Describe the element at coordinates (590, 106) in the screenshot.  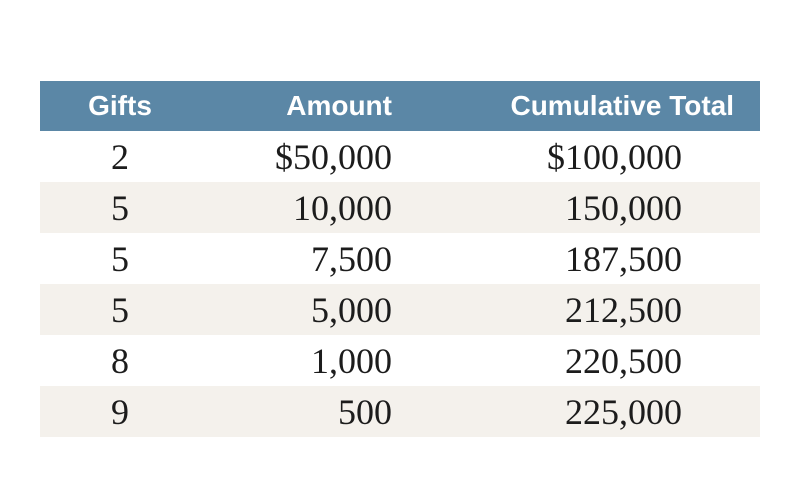
I see `header-cell-cumulative-total: Cumulative Total` at that location.